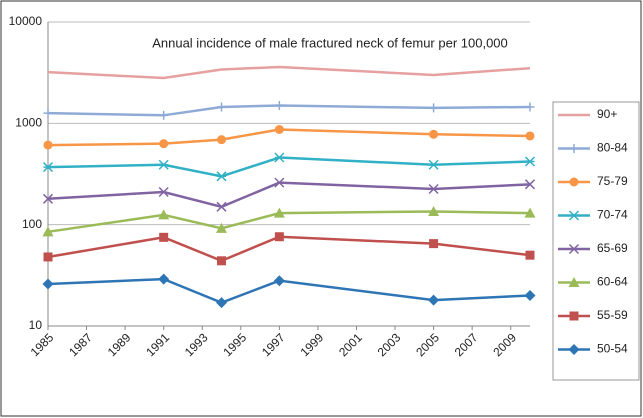 This screenshot has height=418, width=643. What do you see at coordinates (612, 248) in the screenshot?
I see `legend-label: 65-69` at bounding box center [612, 248].